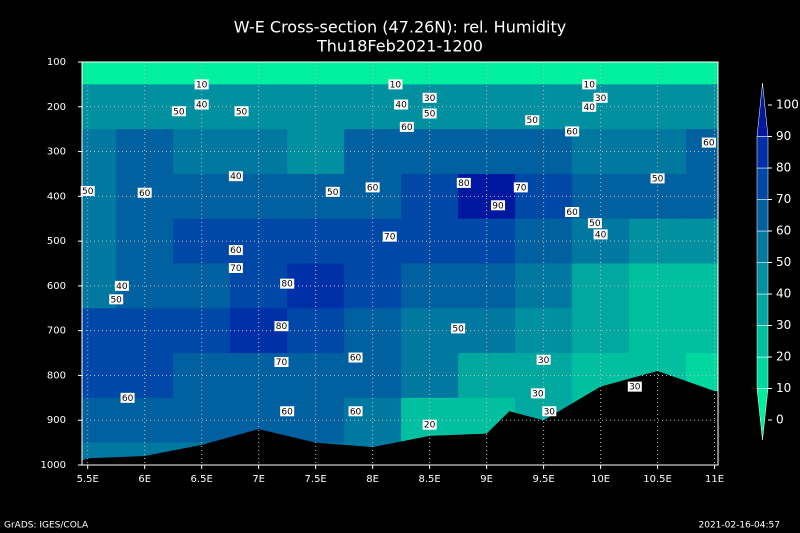 This screenshot has width=800, height=533. I want to click on x-tick-label: 10.5E, so click(657, 479).